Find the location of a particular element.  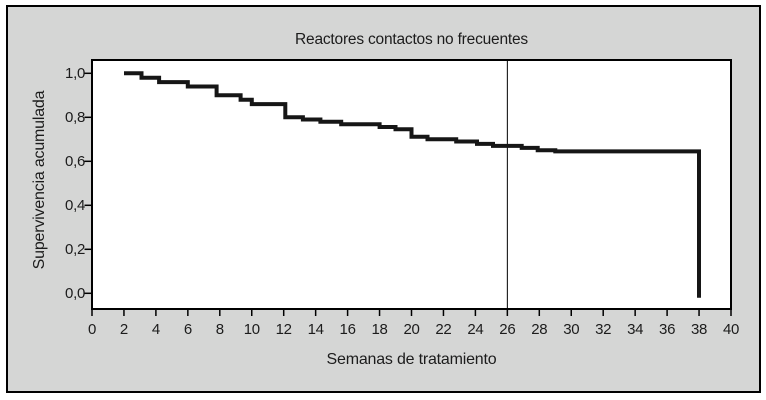

x-tick-label-30: 30 is located at coordinates (571, 329).